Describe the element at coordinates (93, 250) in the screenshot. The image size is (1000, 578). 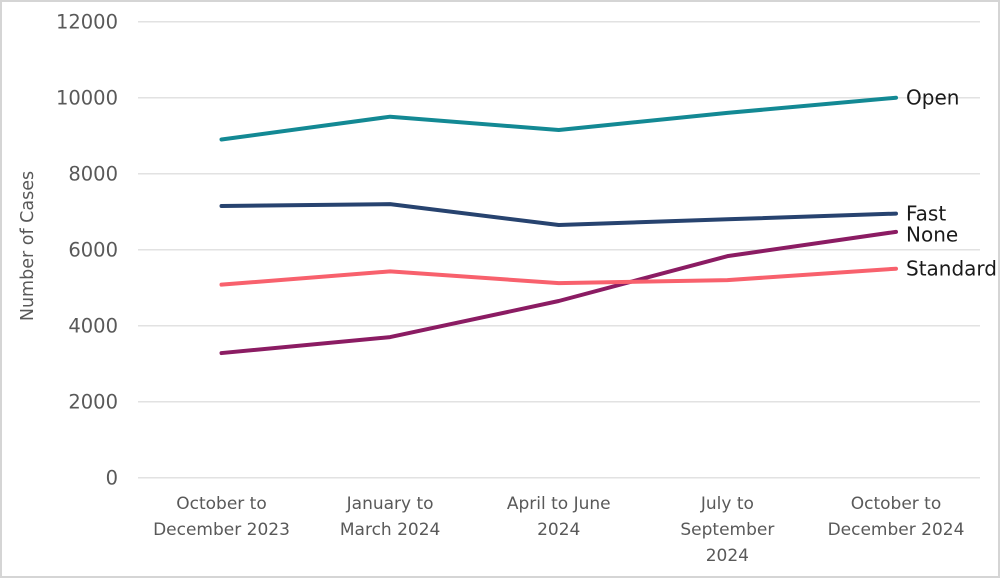
I see `y-axis-tick-label: 6000` at that location.